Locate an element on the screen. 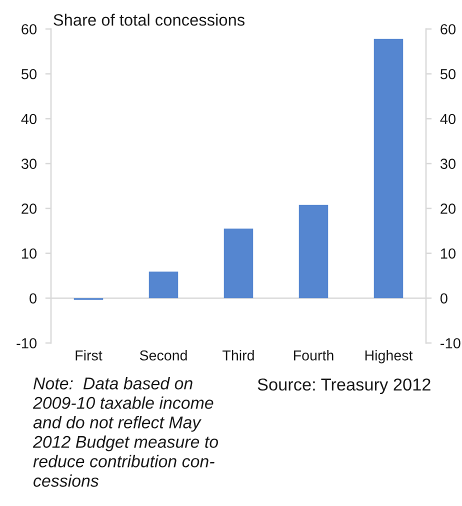  y2-tick-label: 50 is located at coordinates (448, 74).